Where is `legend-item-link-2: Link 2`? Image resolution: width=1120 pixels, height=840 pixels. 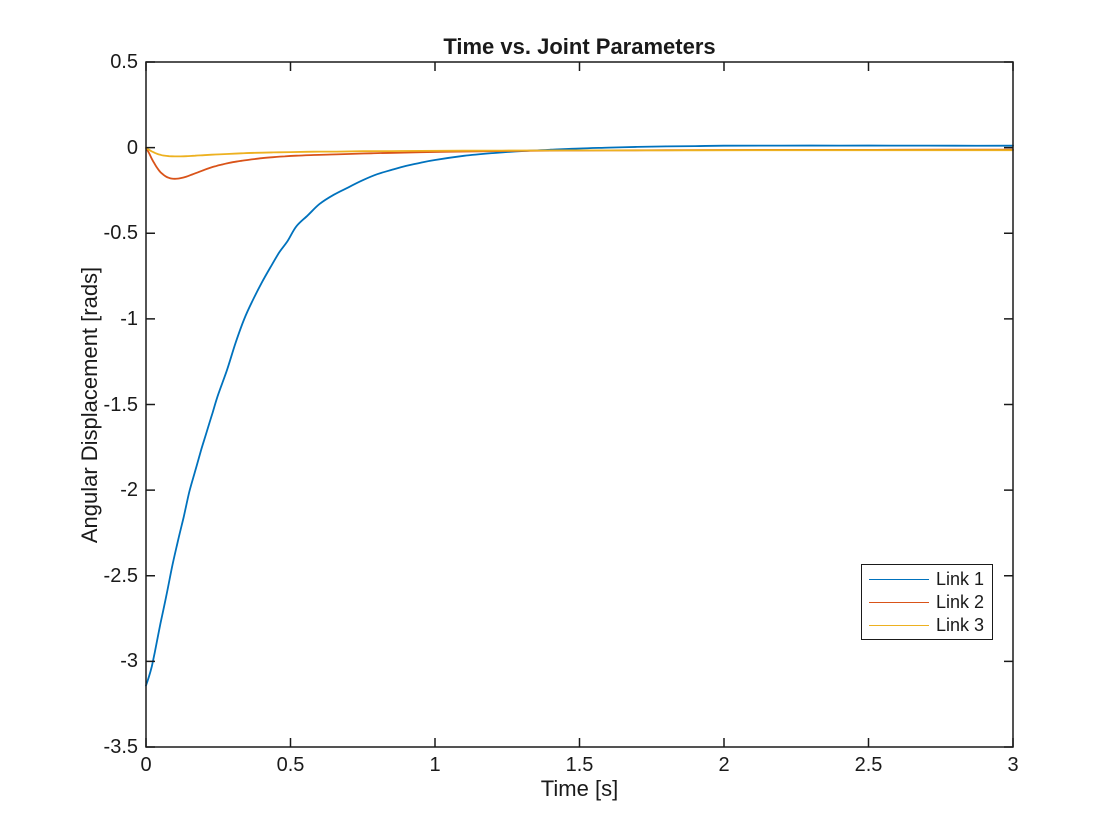 legend-item-link-2: Link 2 is located at coordinates (927, 602).